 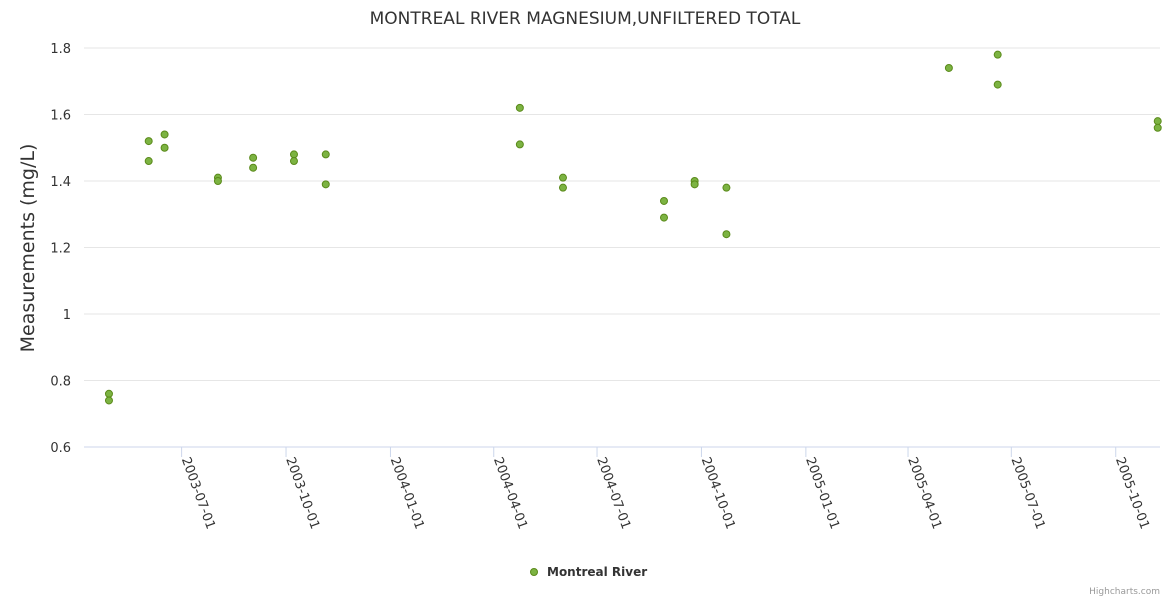 I want to click on x-tick-label: 2004-07-01, so click(x=613, y=493).